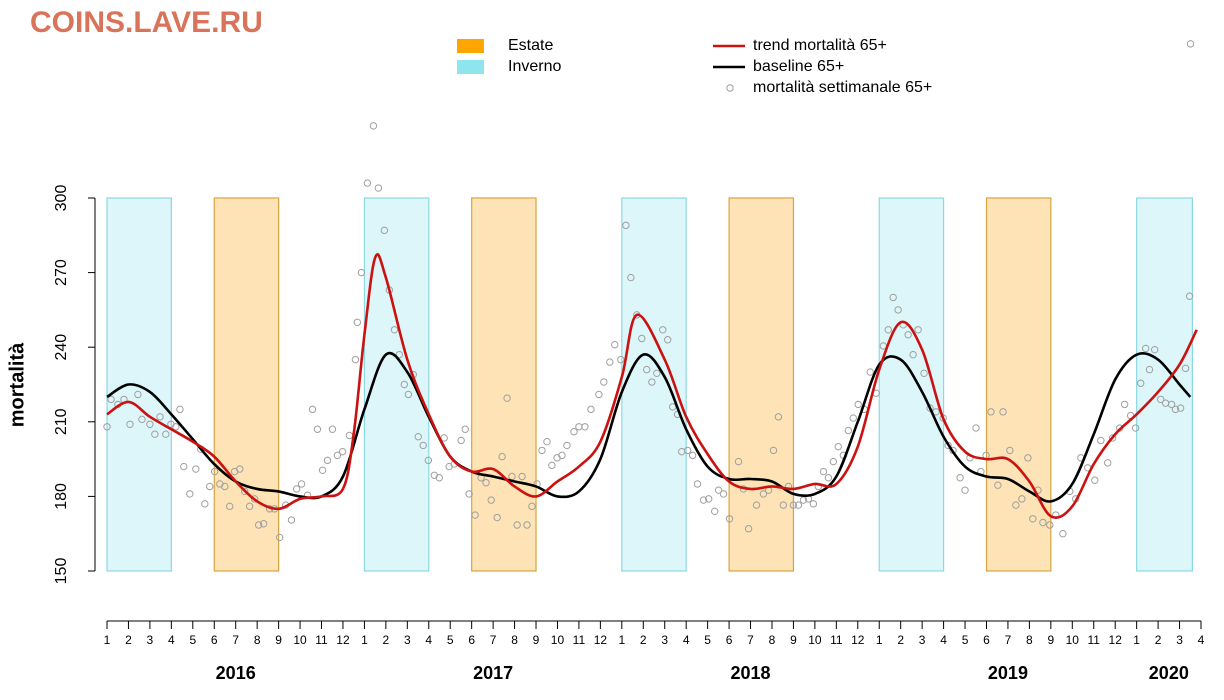 The image size is (1224, 700). What do you see at coordinates (842, 87) in the screenshot?
I see `legend-label: mortalità settimanale 65+` at bounding box center [842, 87].